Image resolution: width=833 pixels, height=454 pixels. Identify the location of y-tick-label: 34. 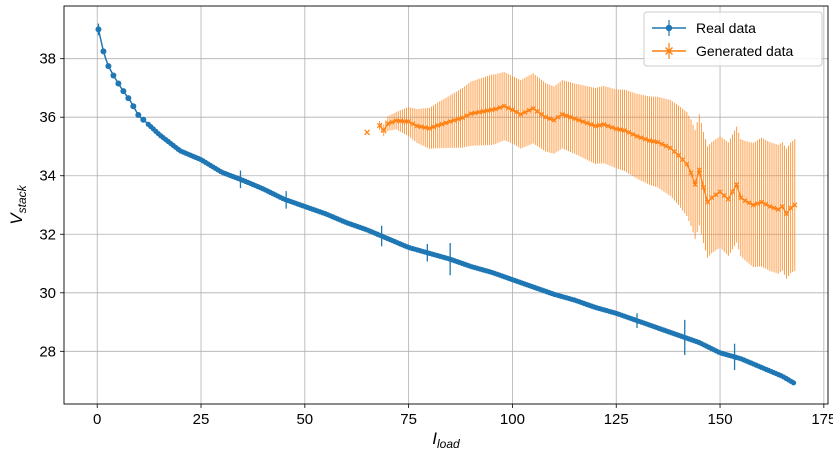
(47, 176).